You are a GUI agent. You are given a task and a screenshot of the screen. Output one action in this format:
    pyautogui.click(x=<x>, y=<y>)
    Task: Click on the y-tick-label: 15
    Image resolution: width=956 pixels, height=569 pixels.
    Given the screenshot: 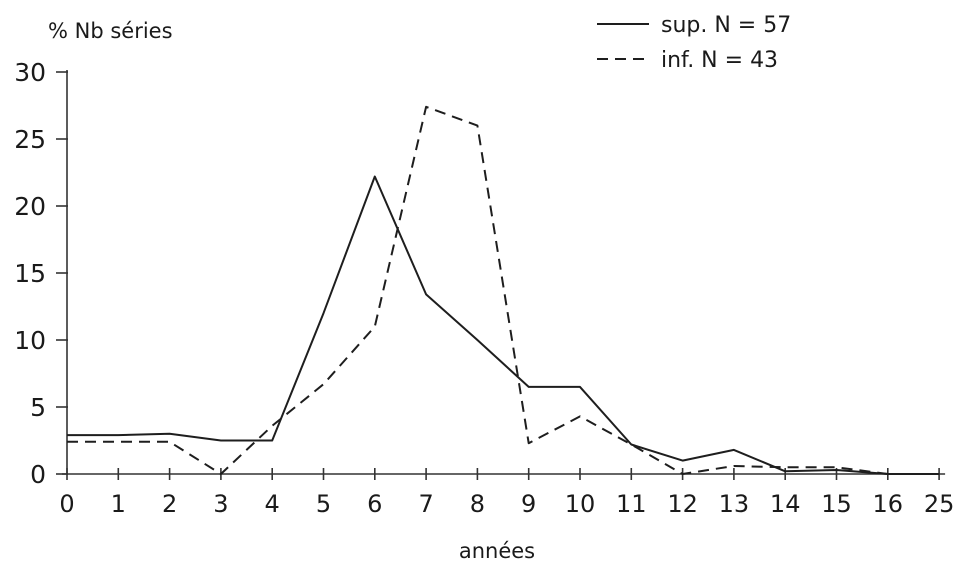 What is the action you would take?
    pyautogui.click(x=30, y=273)
    